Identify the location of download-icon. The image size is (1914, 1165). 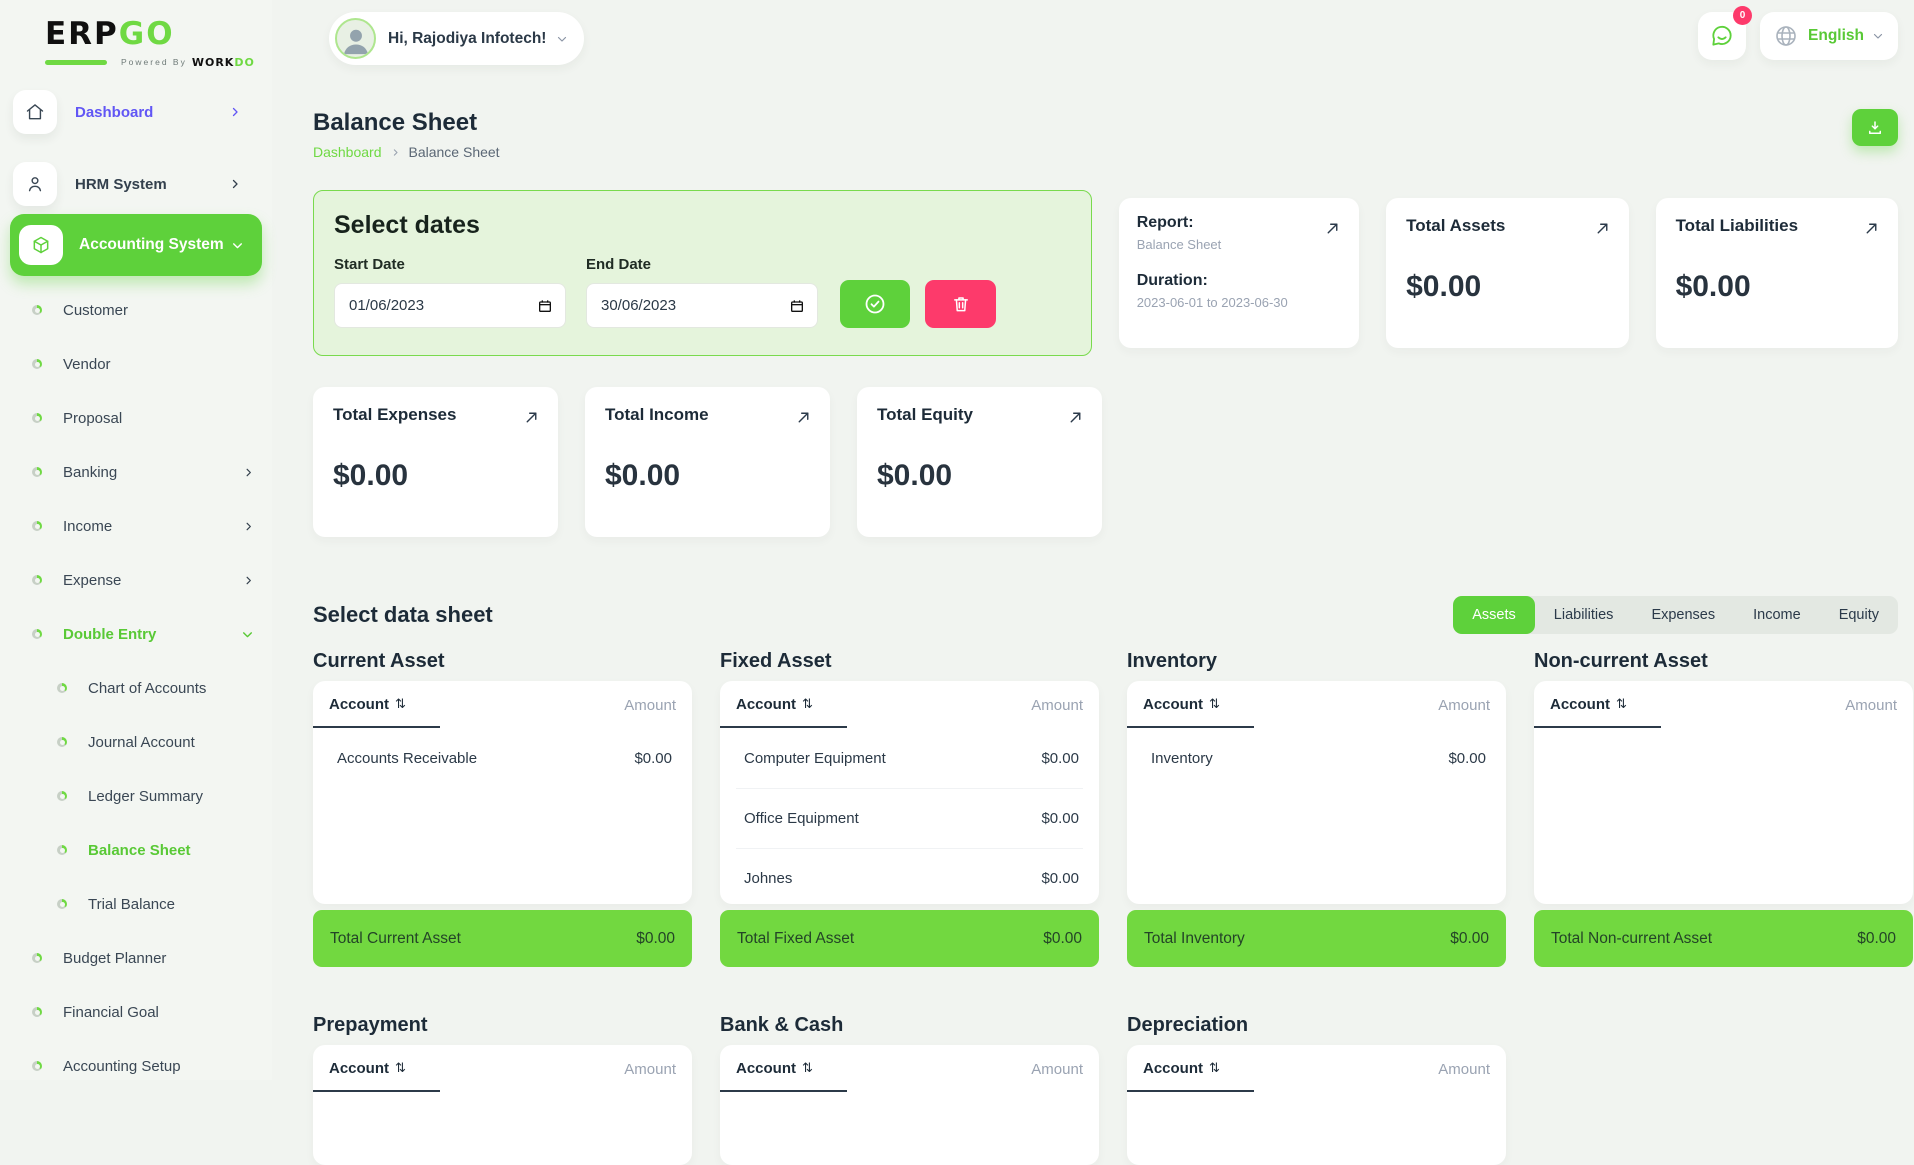
(1875, 128).